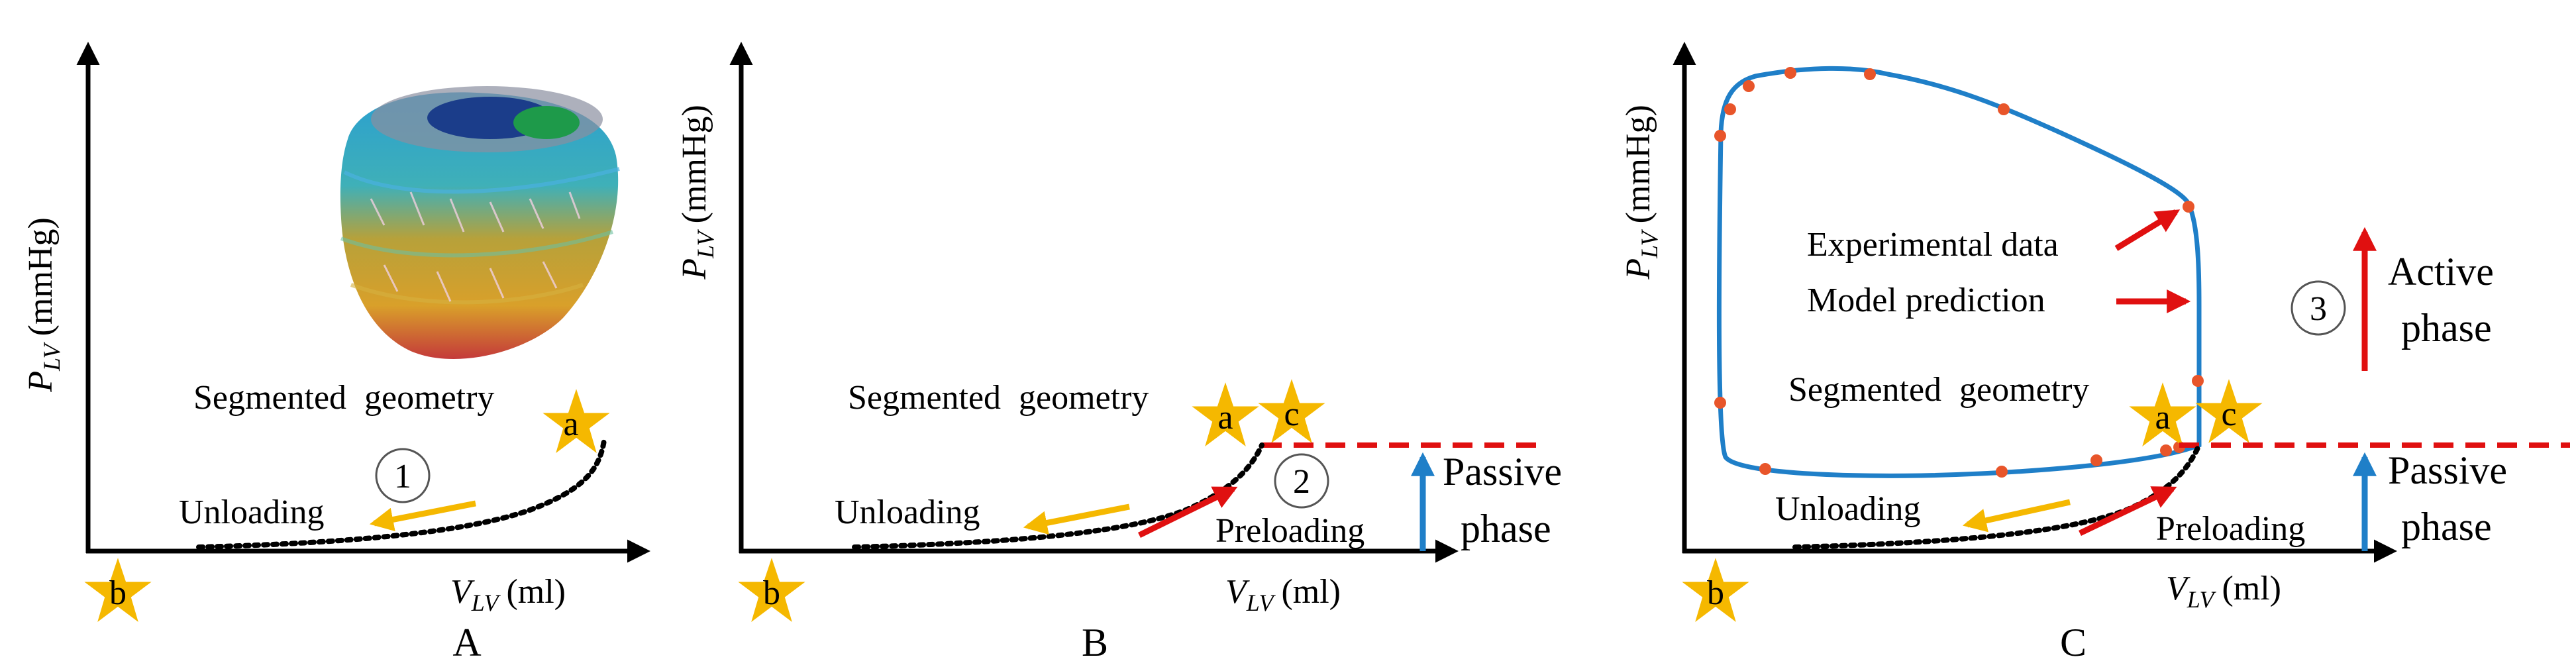 The height and width of the screenshot is (669, 2576). Describe the element at coordinates (2441, 271) in the screenshot. I see `active-phase-label-line1: Active` at that location.